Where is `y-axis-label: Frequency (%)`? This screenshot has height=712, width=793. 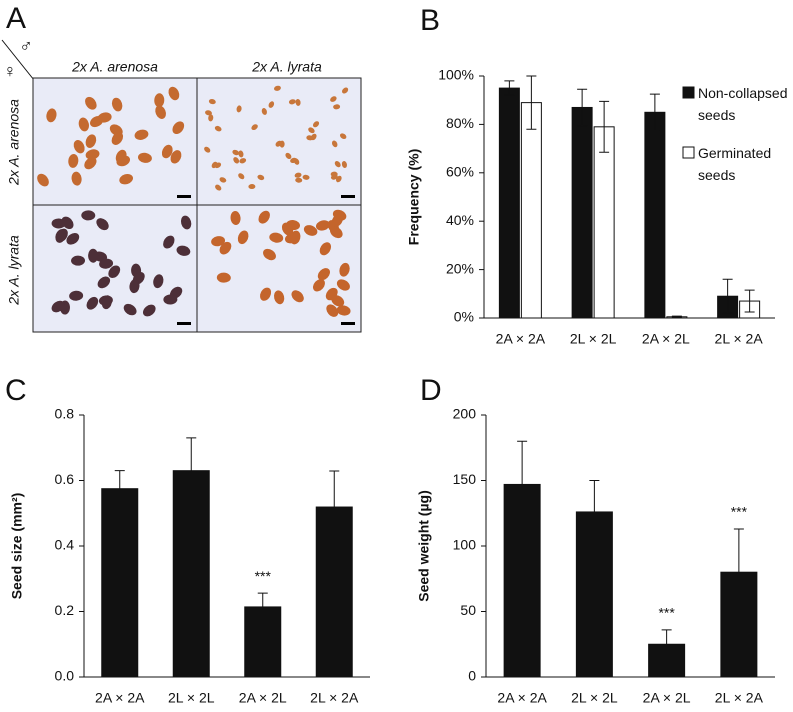
y-axis-label: Frequency (%) is located at coordinates (414, 197).